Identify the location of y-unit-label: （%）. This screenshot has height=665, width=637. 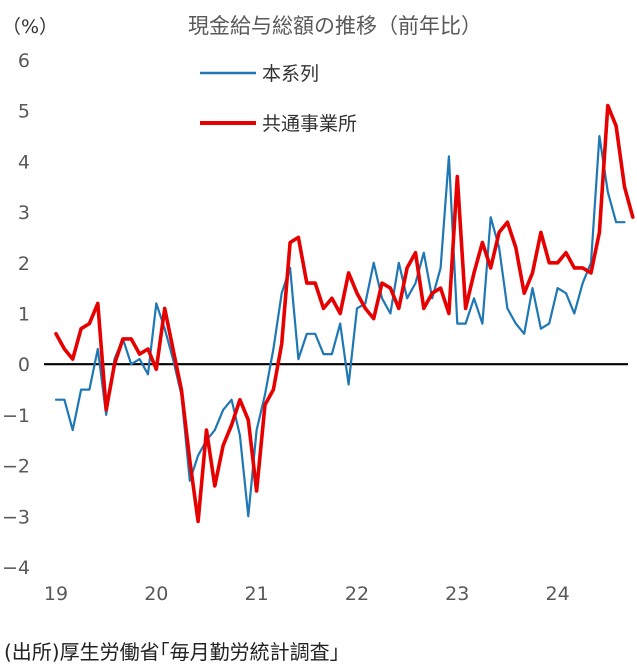
(30, 27).